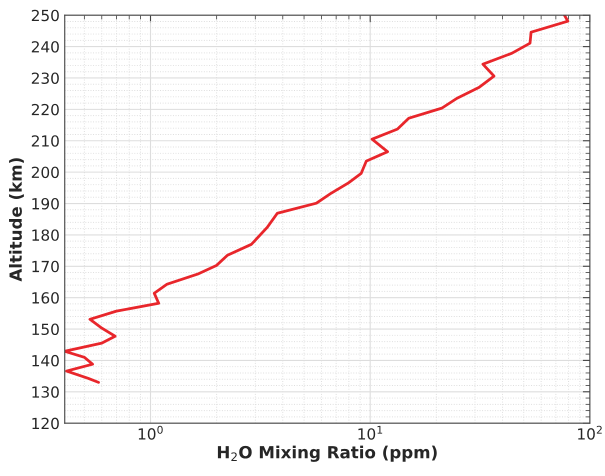 The image size is (605, 476). Describe the element at coordinates (370, 433) in the screenshot. I see `x-tick-label: 10$^{1}$` at that location.